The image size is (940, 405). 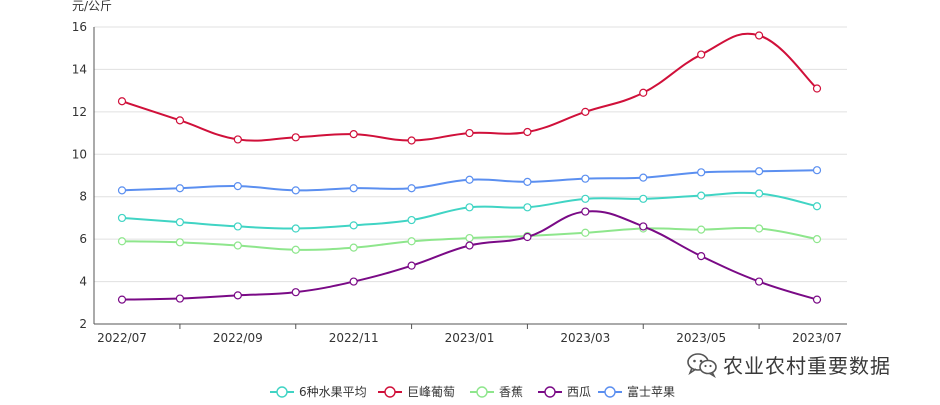 I want to click on y-tick-label: 10, so click(x=79, y=154).